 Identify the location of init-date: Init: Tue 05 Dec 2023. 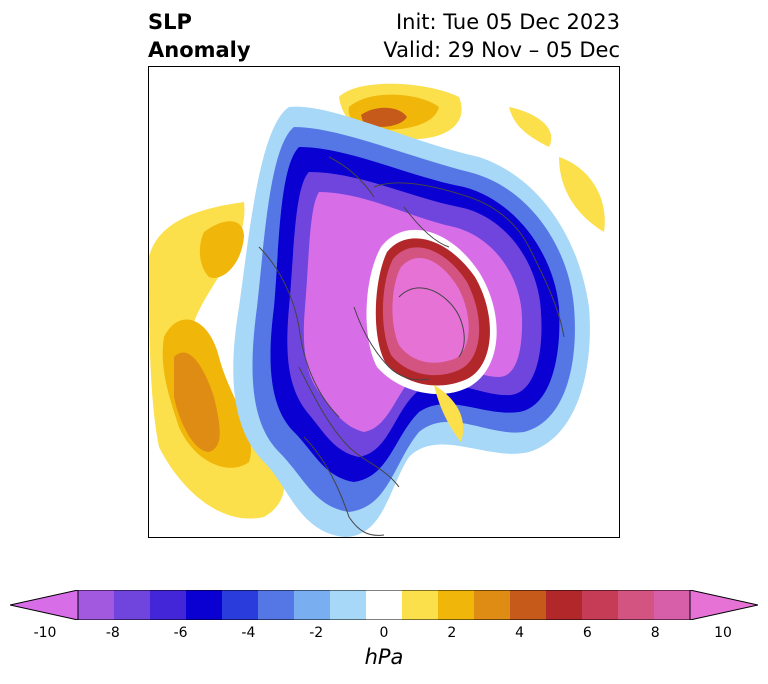
(507, 22).